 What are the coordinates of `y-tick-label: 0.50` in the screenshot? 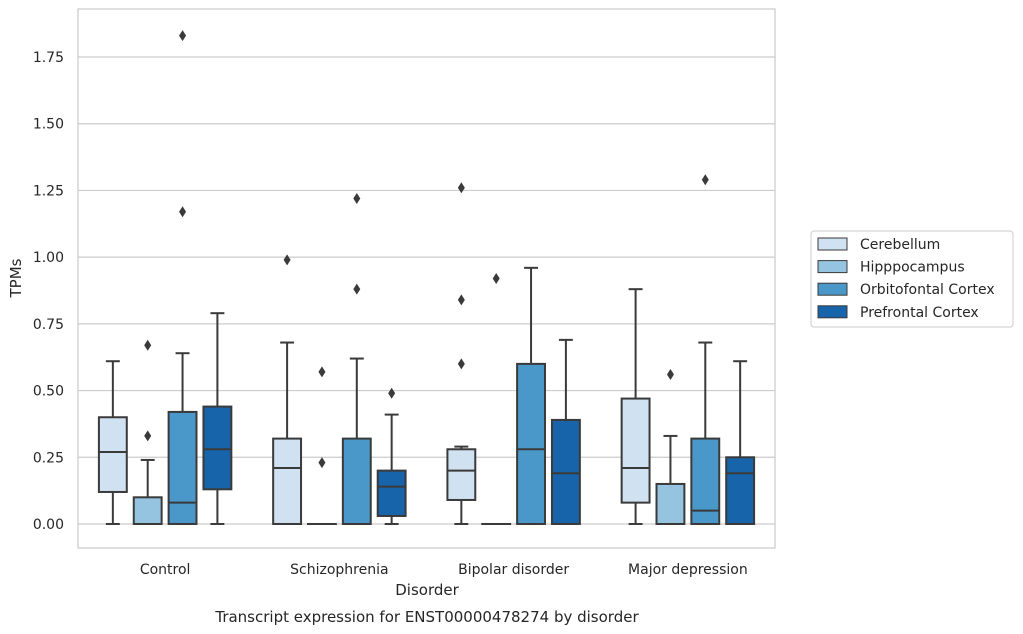 It's located at (48, 392).